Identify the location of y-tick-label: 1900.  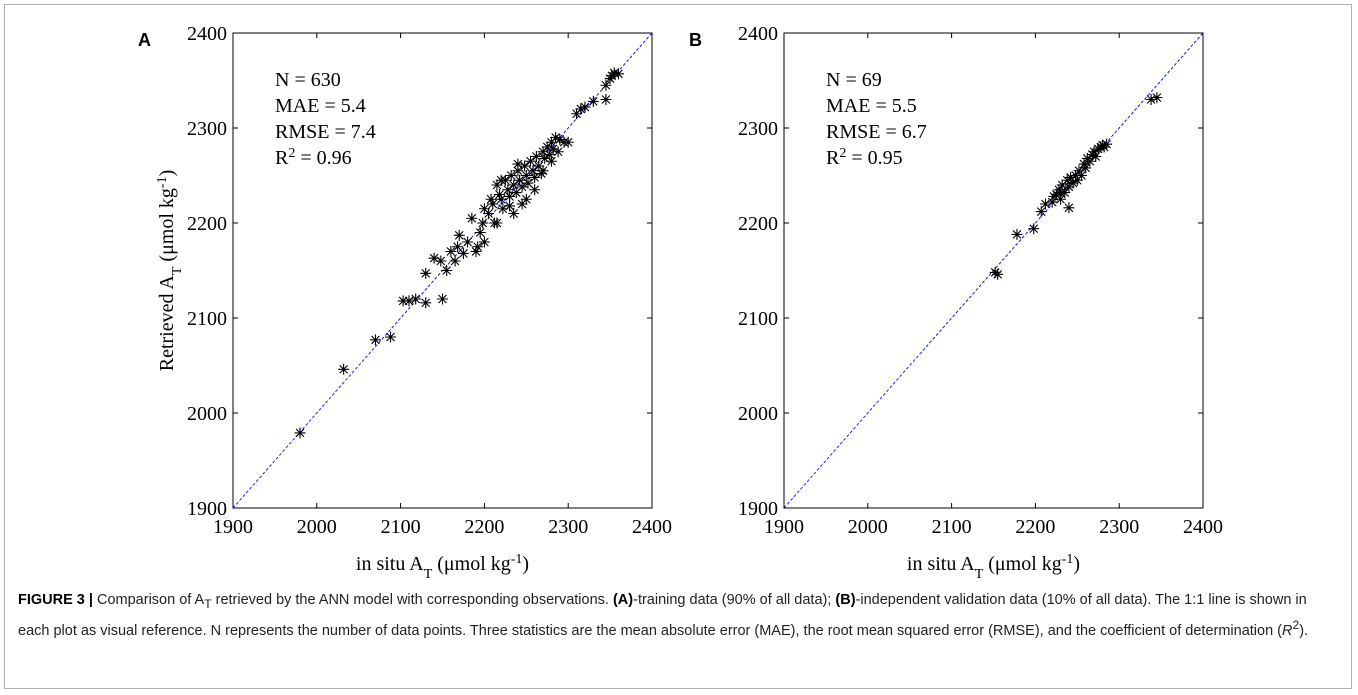
(758, 509).